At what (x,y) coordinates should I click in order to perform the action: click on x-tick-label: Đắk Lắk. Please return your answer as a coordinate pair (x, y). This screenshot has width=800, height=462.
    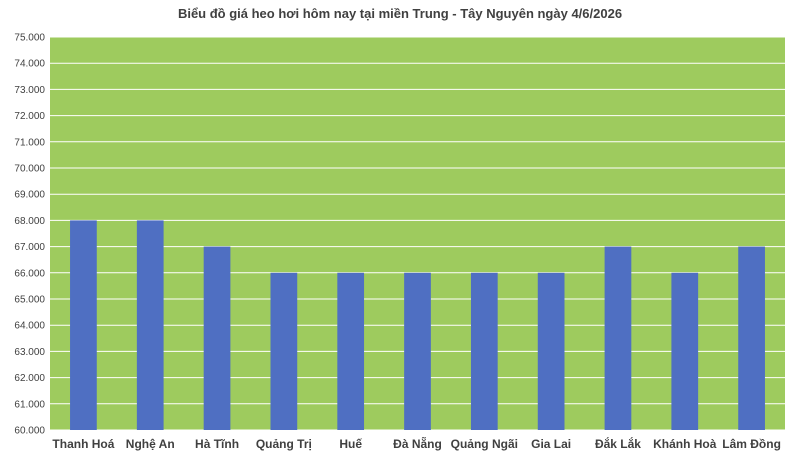
    Looking at the image, I should click on (618, 443).